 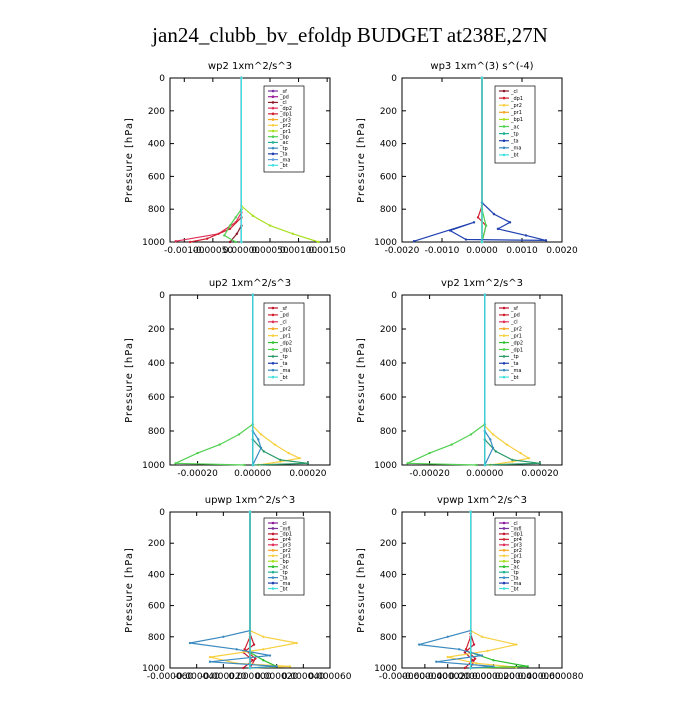 What do you see at coordinates (277, 380) in the screenshot?
I see `series-line-pr1` at bounding box center [277, 380].